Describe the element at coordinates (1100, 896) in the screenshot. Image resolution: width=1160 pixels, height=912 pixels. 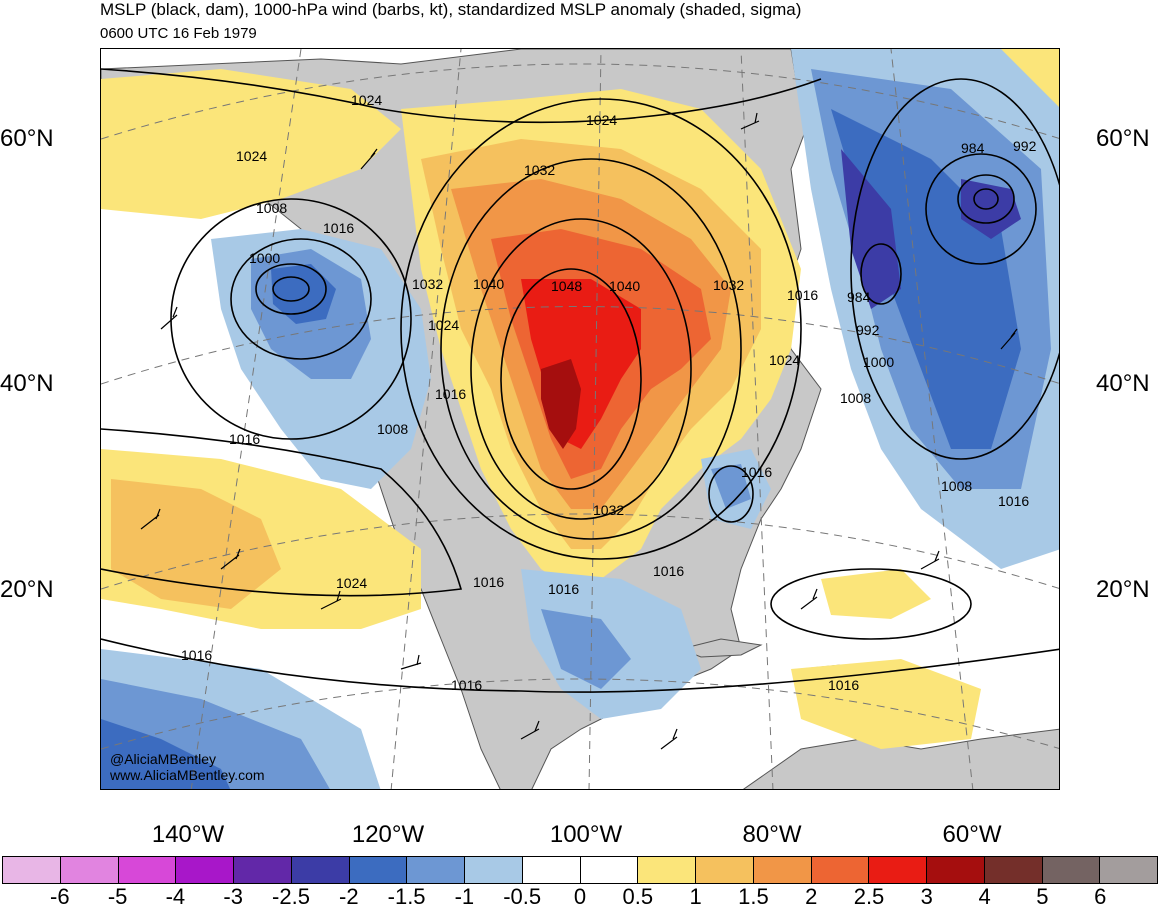
I see `colorbar-tick-label: 6` at that location.